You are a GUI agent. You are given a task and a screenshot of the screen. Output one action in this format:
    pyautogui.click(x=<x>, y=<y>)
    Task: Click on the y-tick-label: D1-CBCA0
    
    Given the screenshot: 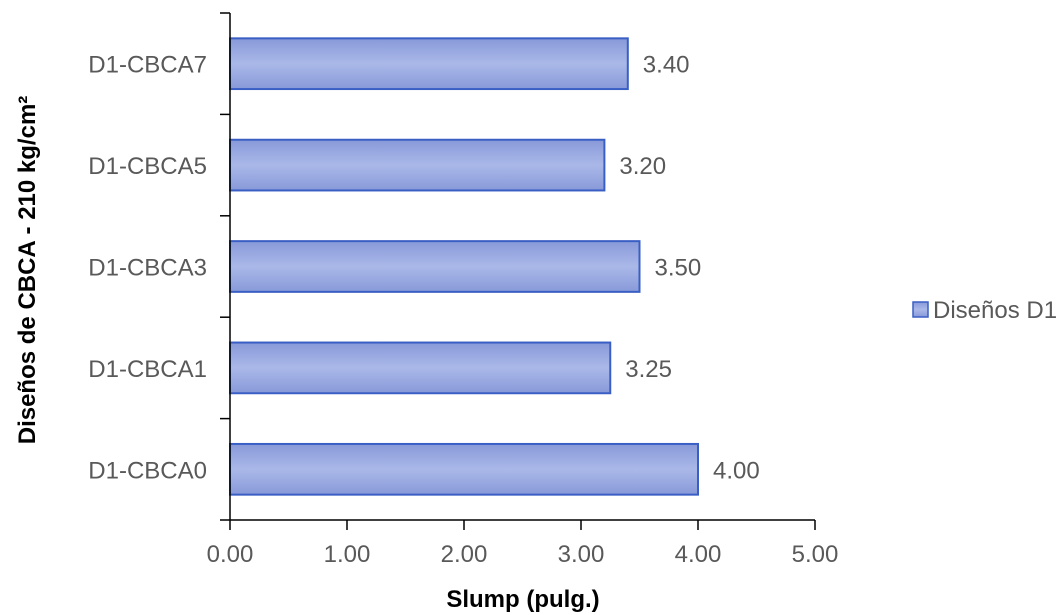 What is the action you would take?
    pyautogui.click(x=147, y=470)
    